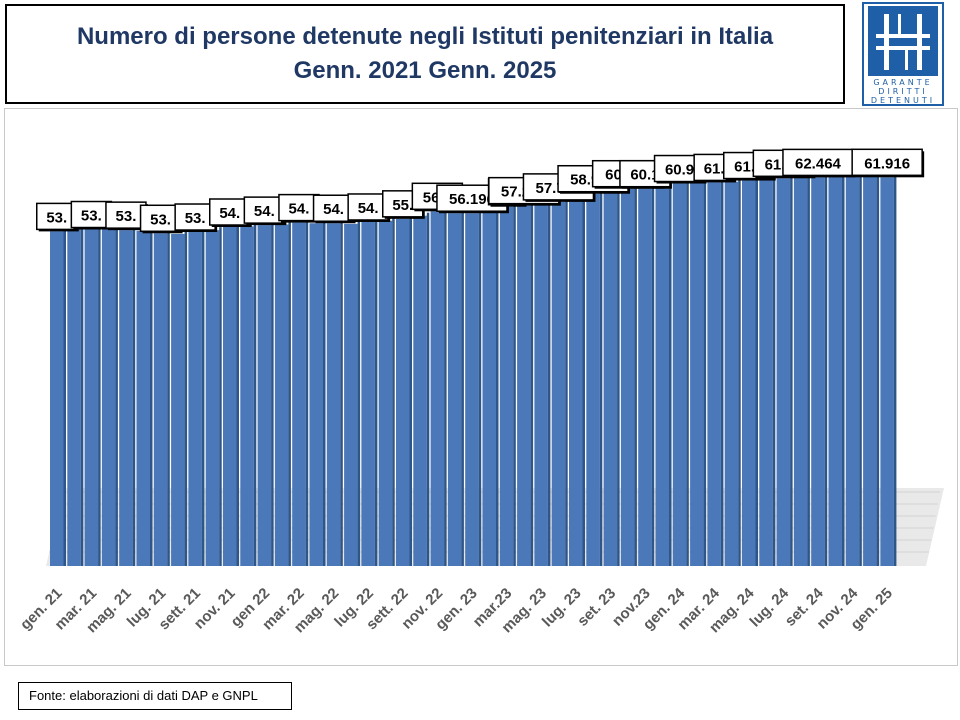  Describe the element at coordinates (903, 91) in the screenshot. I see `logo-text-2: DIRITTI` at that location.